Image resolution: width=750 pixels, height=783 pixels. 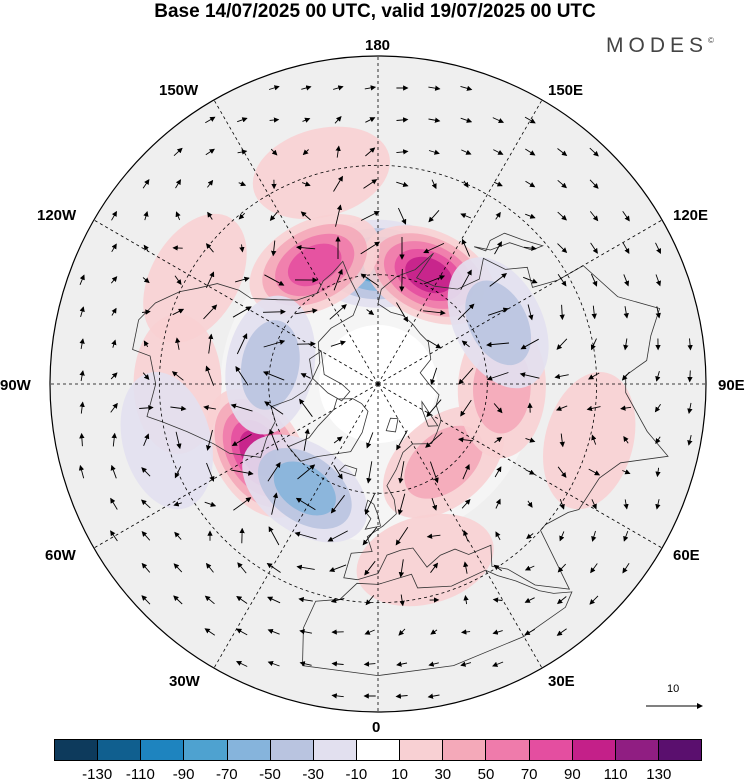 I want to click on colorbar-tick-label: 70, so click(x=529, y=774).